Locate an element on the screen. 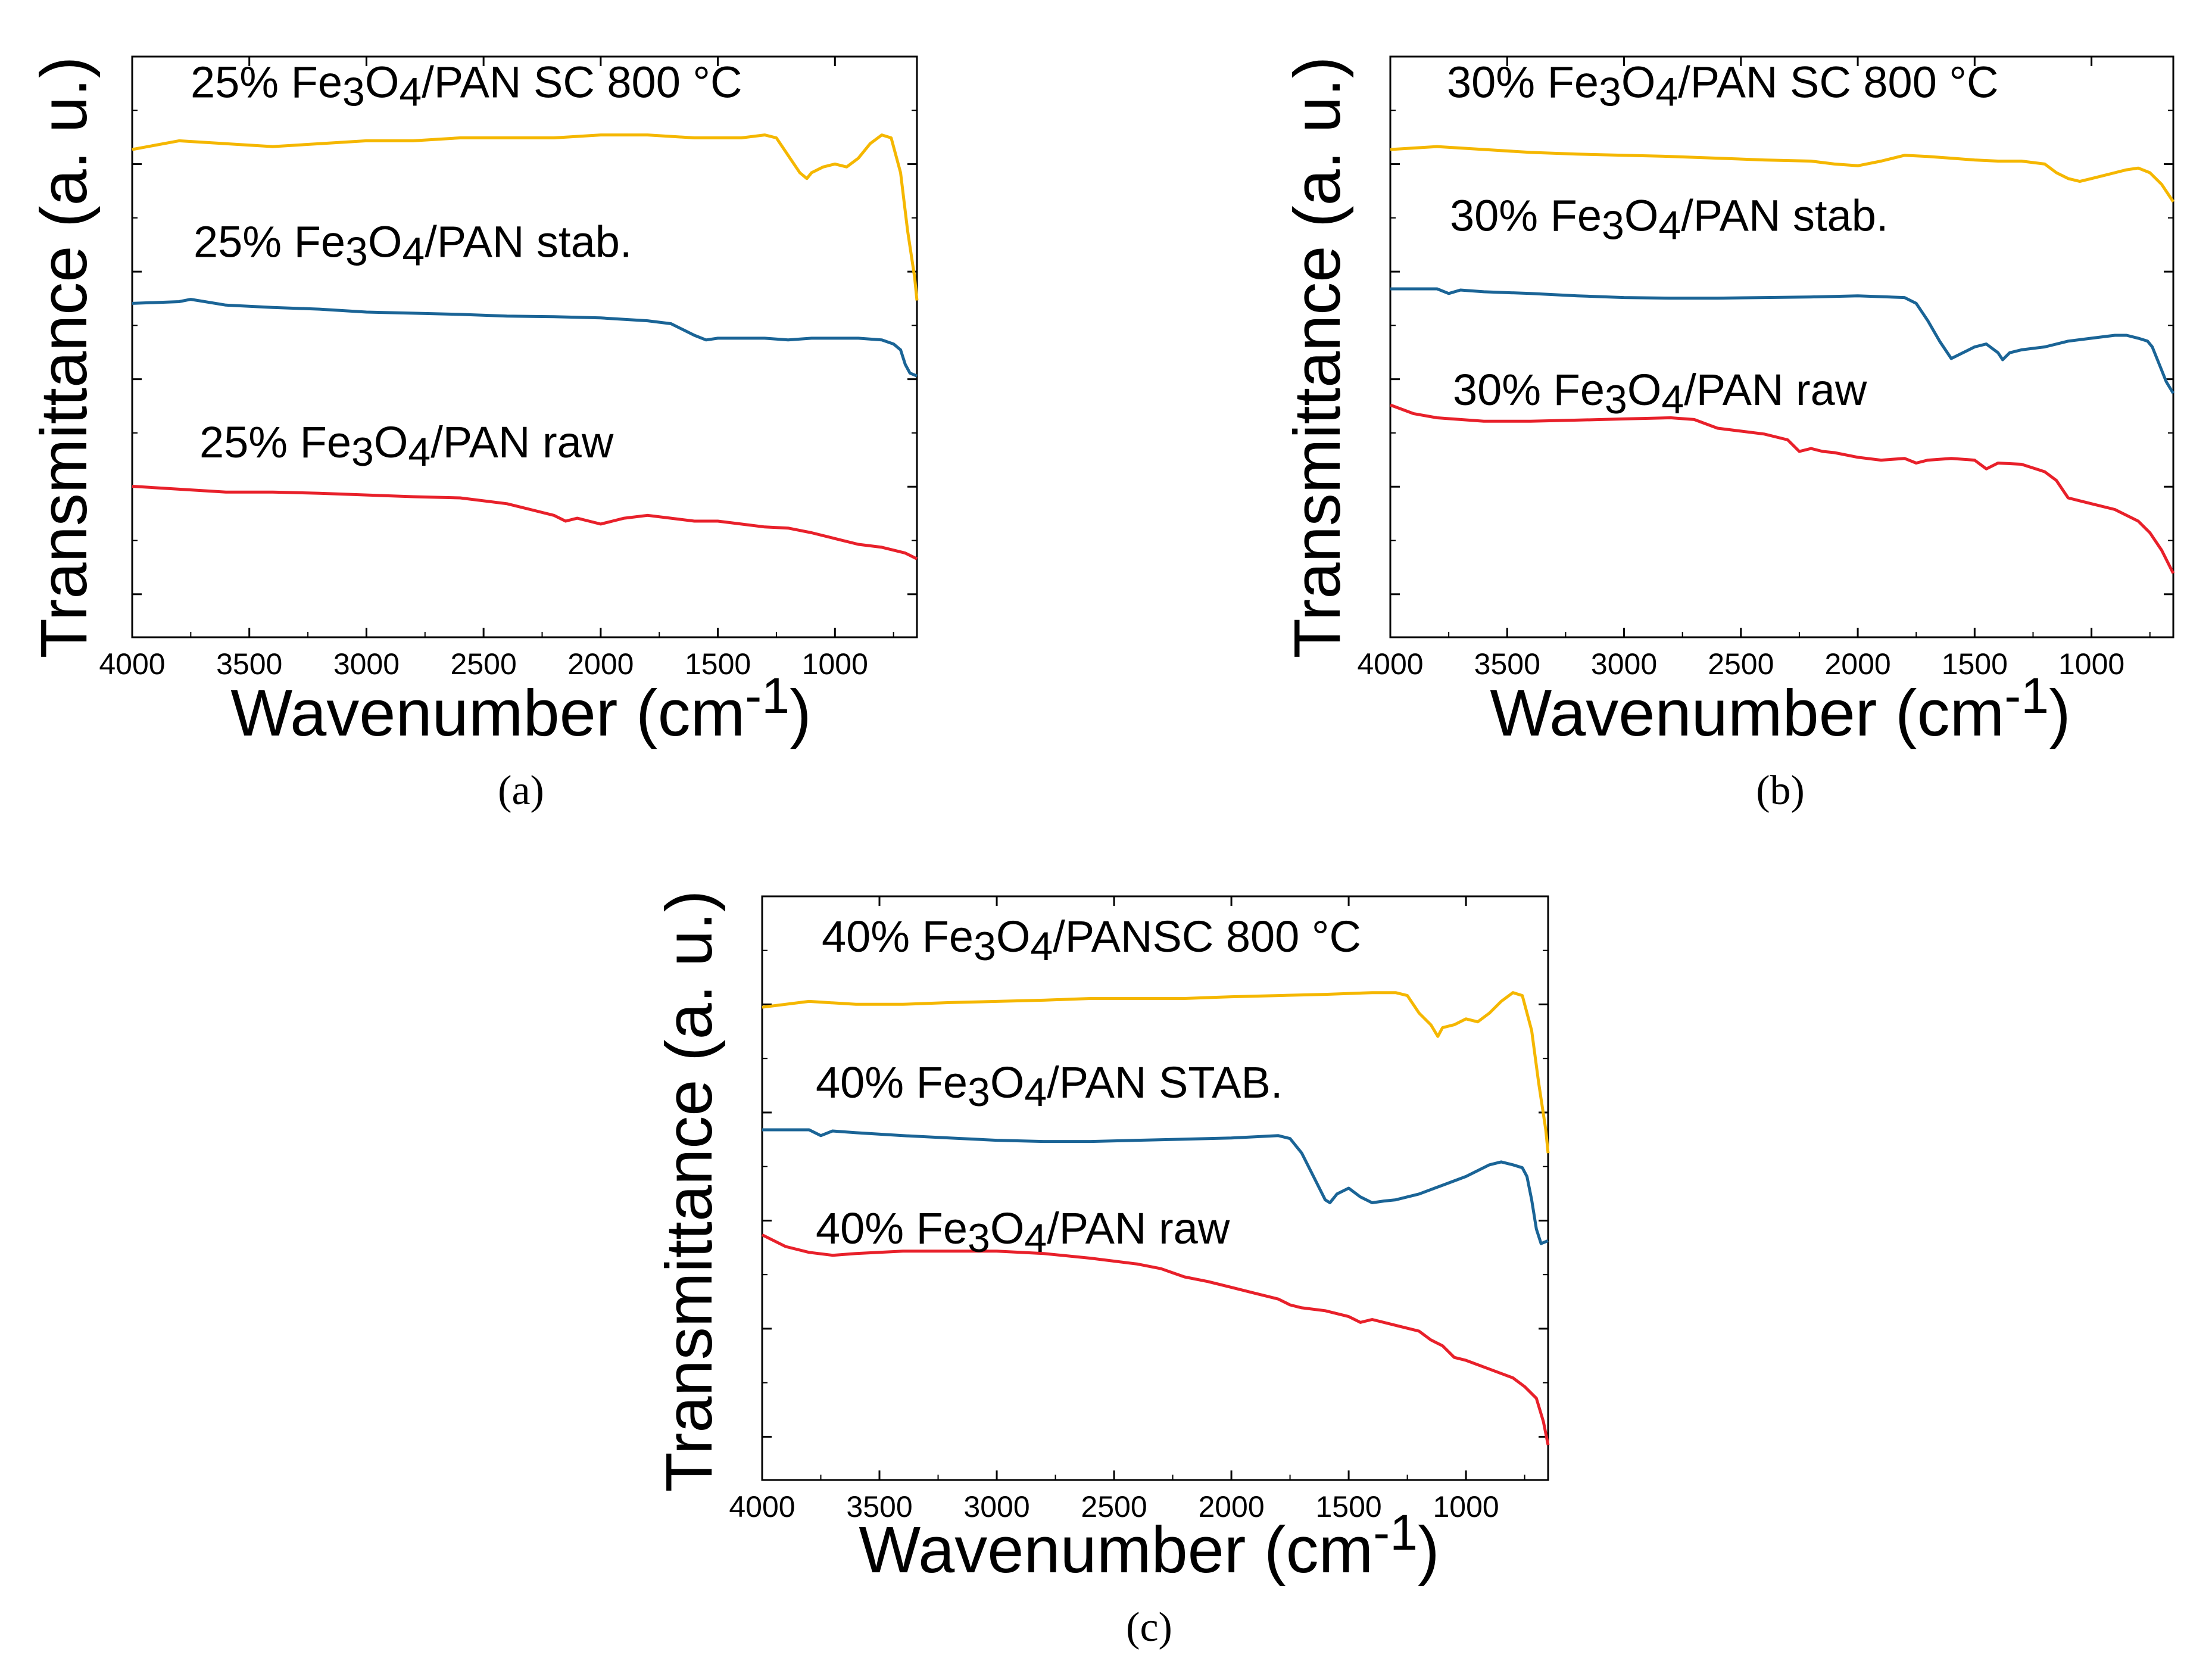  panel-a-caption: (a) is located at coordinates (521, 791).